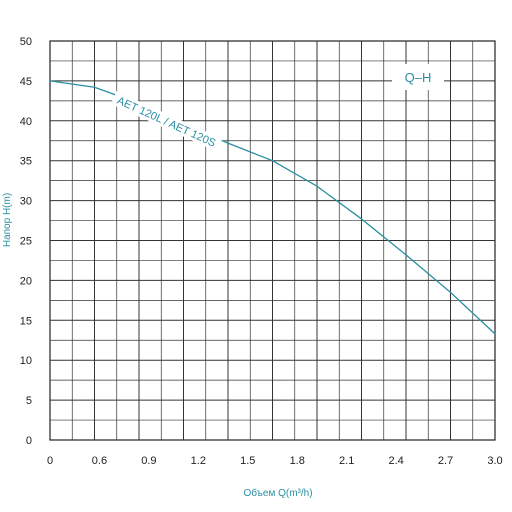  What do you see at coordinates (29, 401) in the screenshot?
I see `y-tick-label: 5` at bounding box center [29, 401].